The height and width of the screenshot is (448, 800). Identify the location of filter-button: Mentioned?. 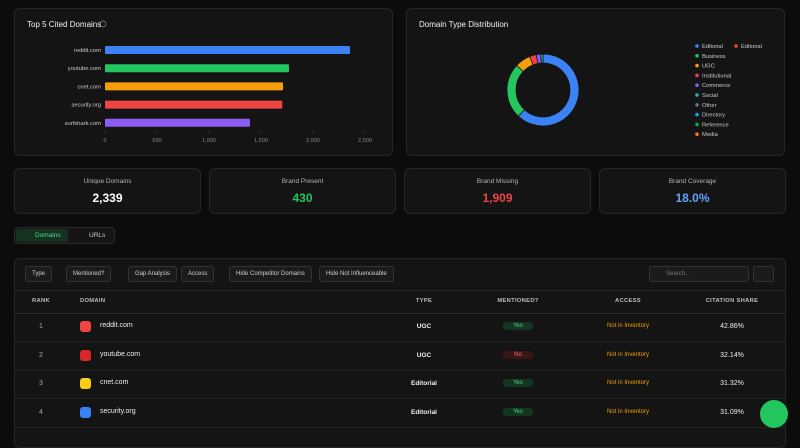
(89, 274).